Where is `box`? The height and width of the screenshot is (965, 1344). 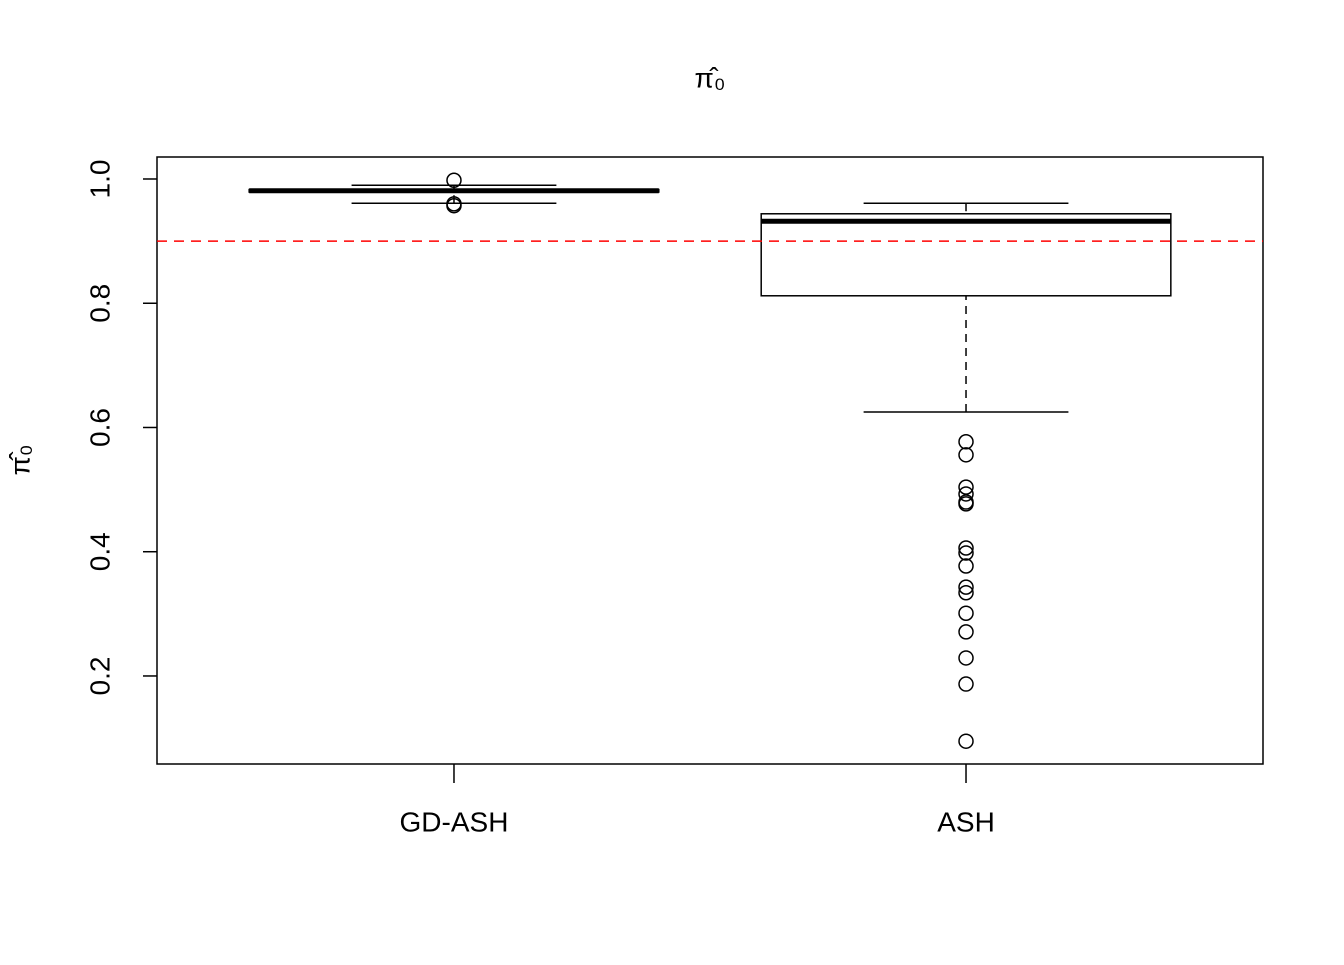 box is located at coordinates (966, 255).